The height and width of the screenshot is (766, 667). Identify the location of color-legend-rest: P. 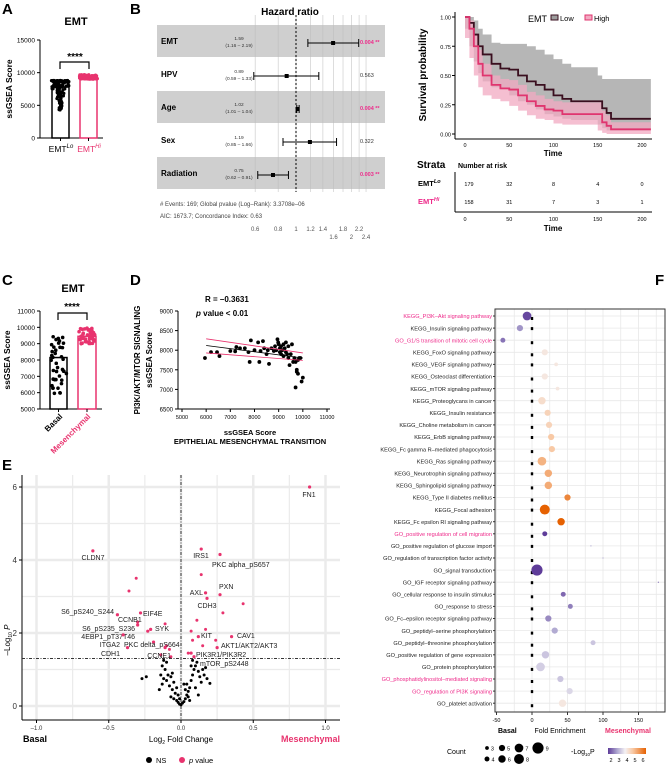
(592, 752).